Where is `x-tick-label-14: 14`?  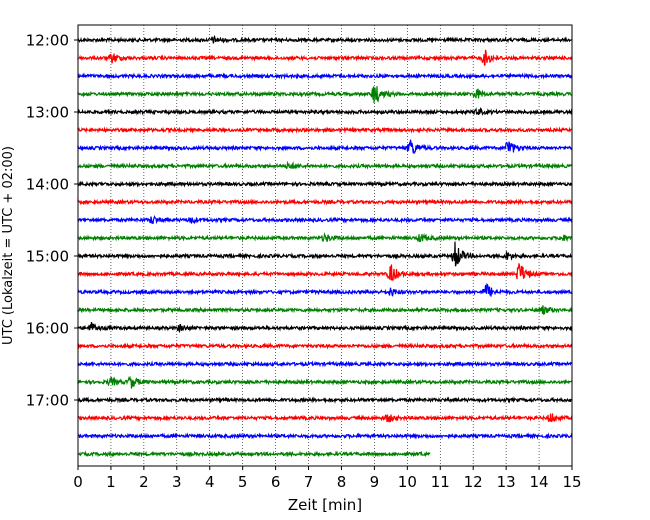 x-tick-label-14: 14 is located at coordinates (539, 482).